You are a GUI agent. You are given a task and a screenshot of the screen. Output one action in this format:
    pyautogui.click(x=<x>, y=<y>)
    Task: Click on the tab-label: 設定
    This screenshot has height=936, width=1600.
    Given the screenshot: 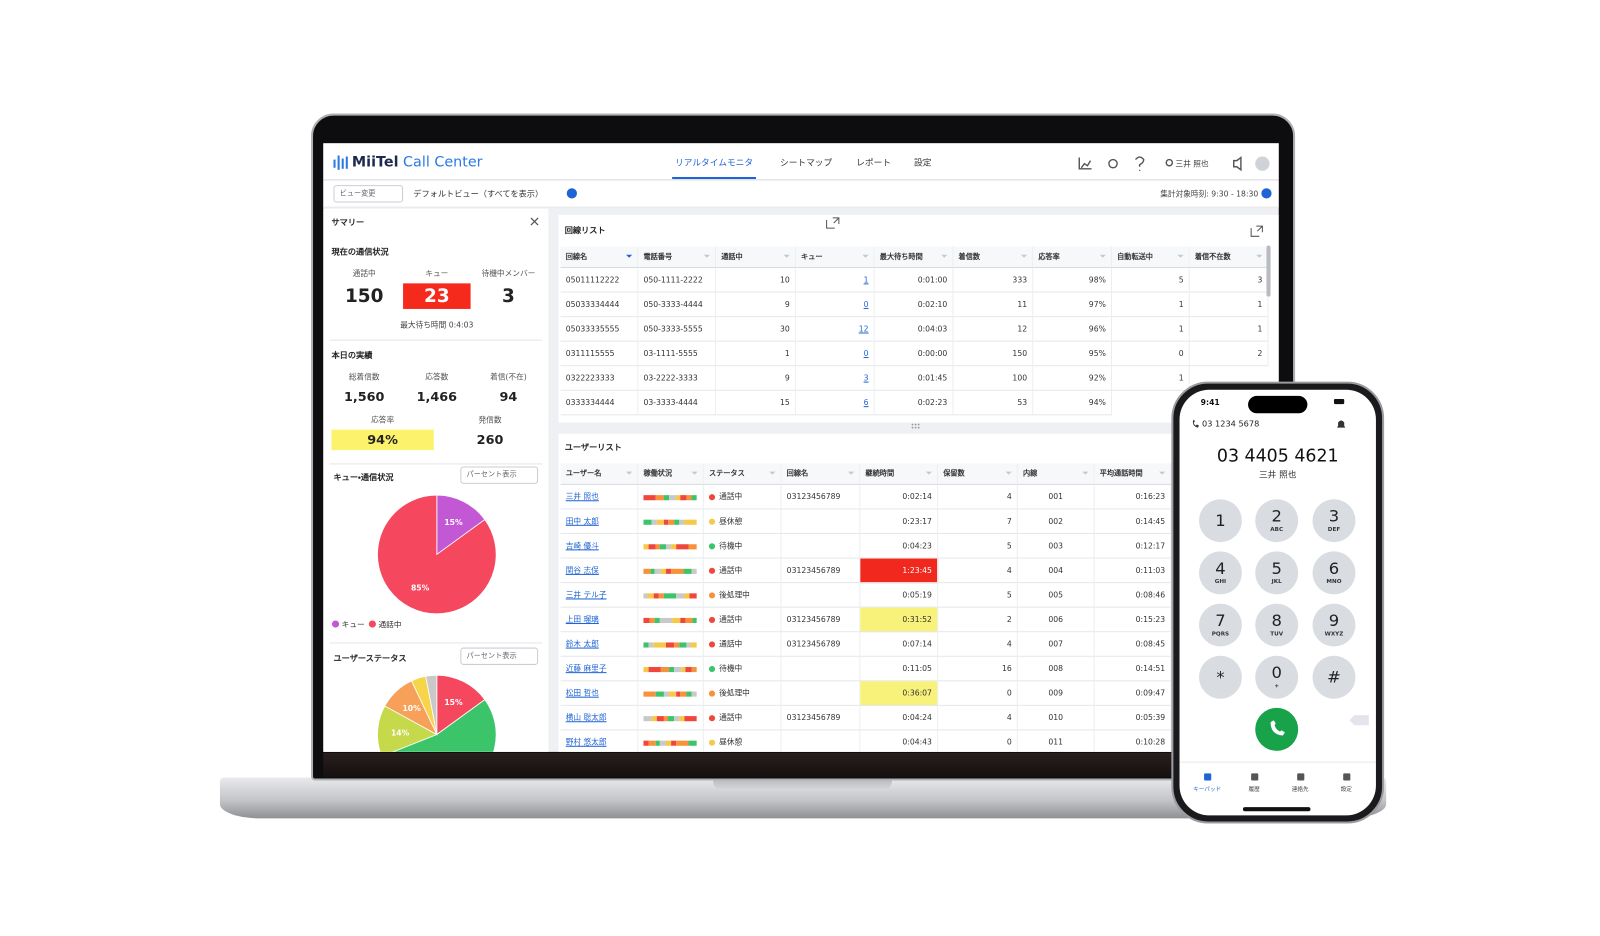 What is the action you would take?
    pyautogui.click(x=1346, y=789)
    